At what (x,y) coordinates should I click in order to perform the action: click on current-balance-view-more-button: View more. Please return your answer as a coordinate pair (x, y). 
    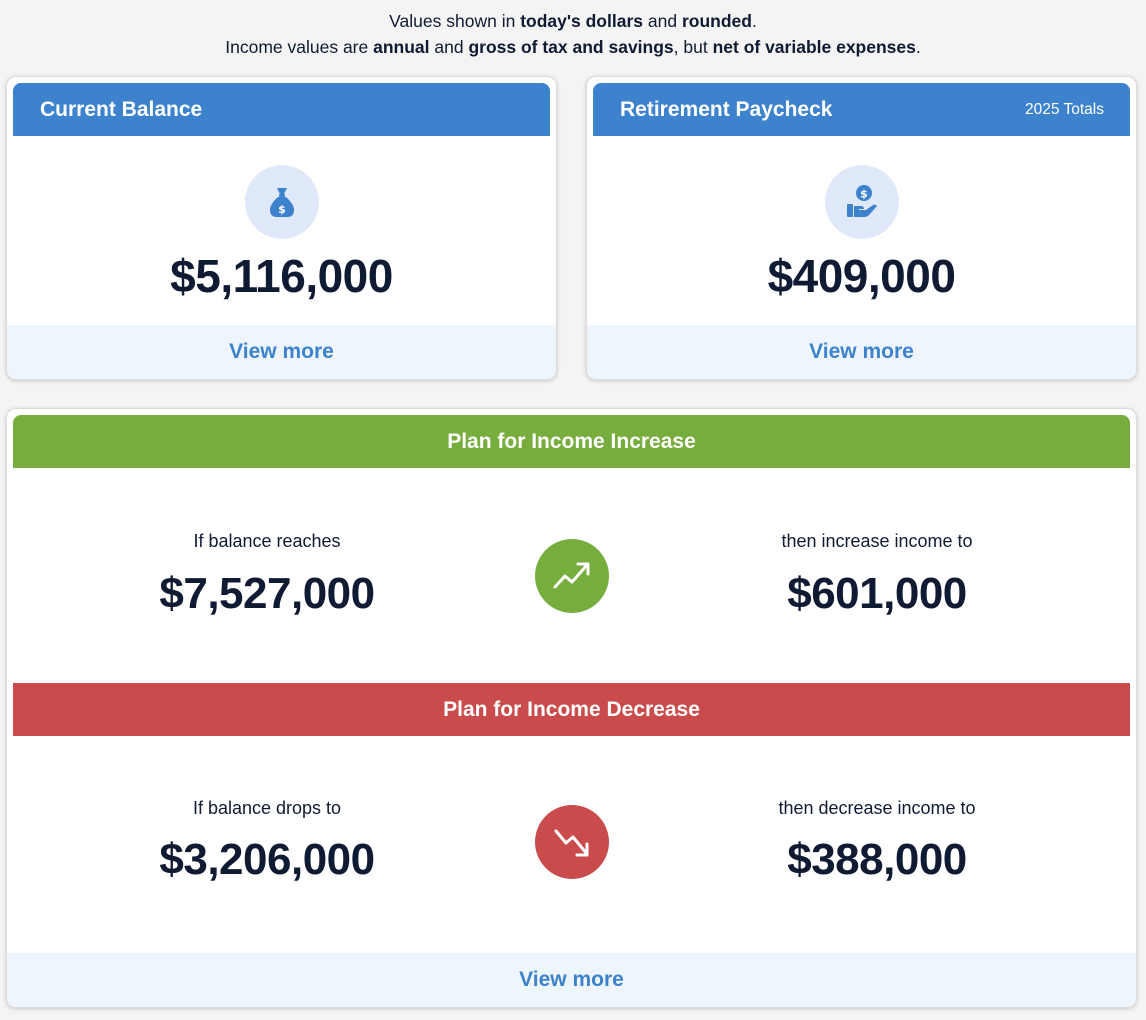
    Looking at the image, I should click on (281, 352).